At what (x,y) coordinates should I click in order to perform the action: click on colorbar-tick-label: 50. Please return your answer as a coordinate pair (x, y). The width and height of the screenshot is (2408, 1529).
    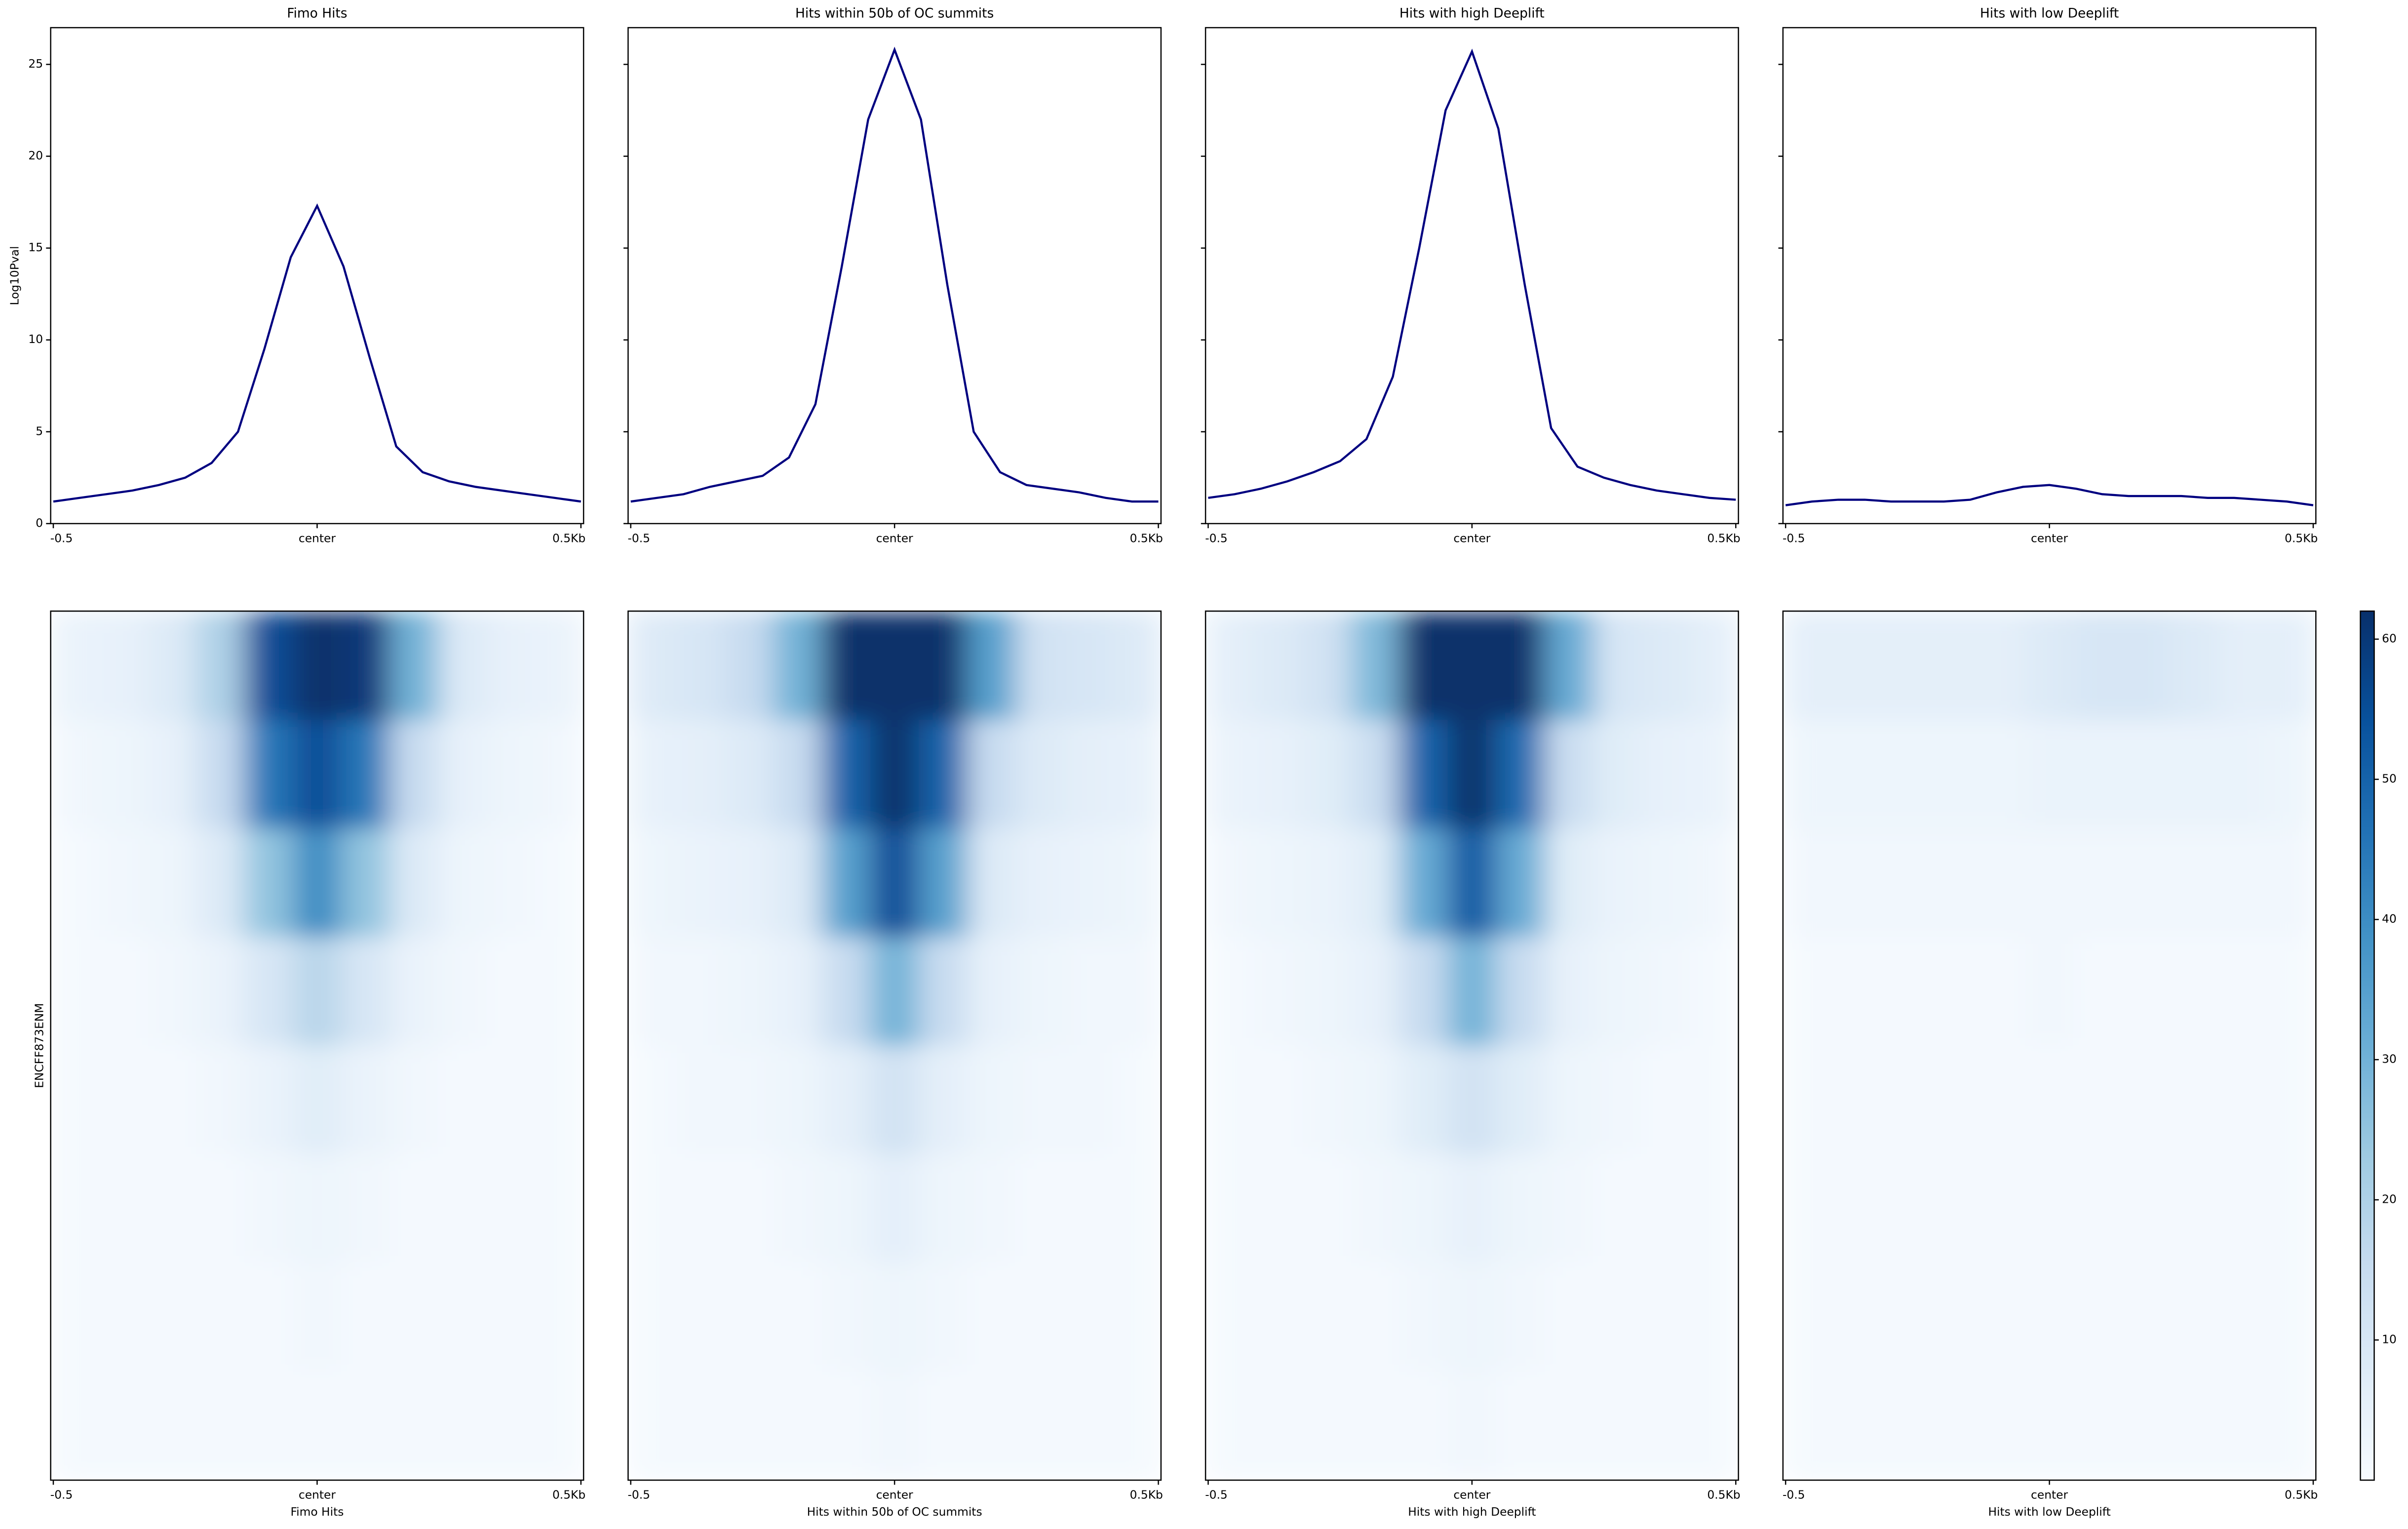
    Looking at the image, I should click on (2389, 779).